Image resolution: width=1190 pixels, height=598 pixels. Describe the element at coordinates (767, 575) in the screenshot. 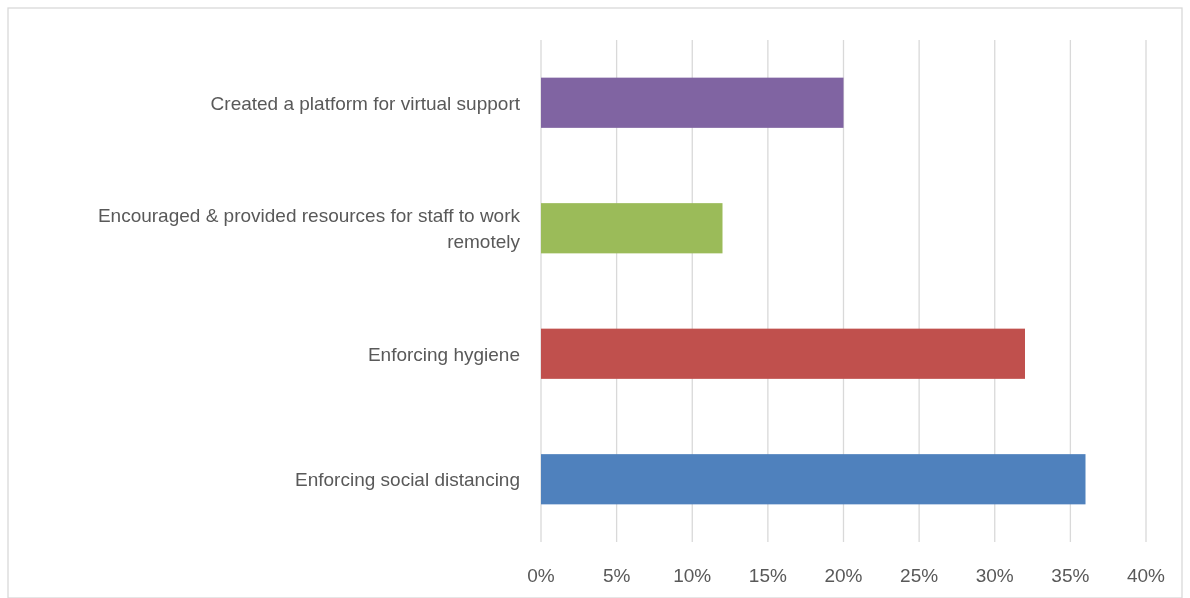

I see `x-tick-label: 15%` at that location.